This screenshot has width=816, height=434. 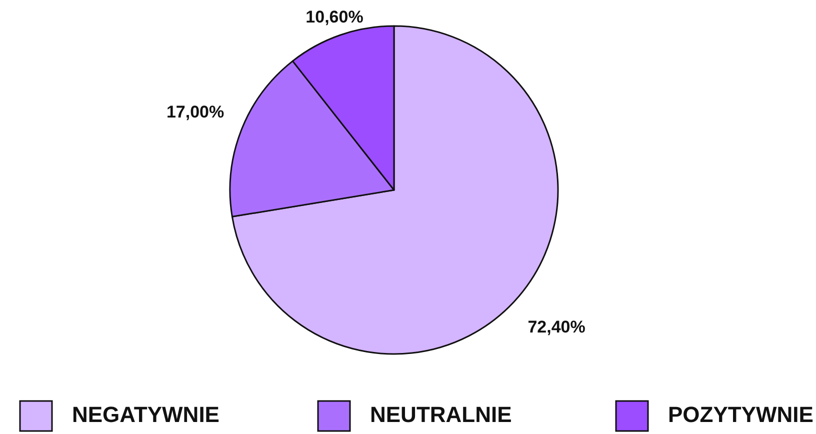 I want to click on legend-label: NEUTRALNIE, so click(x=441, y=414).